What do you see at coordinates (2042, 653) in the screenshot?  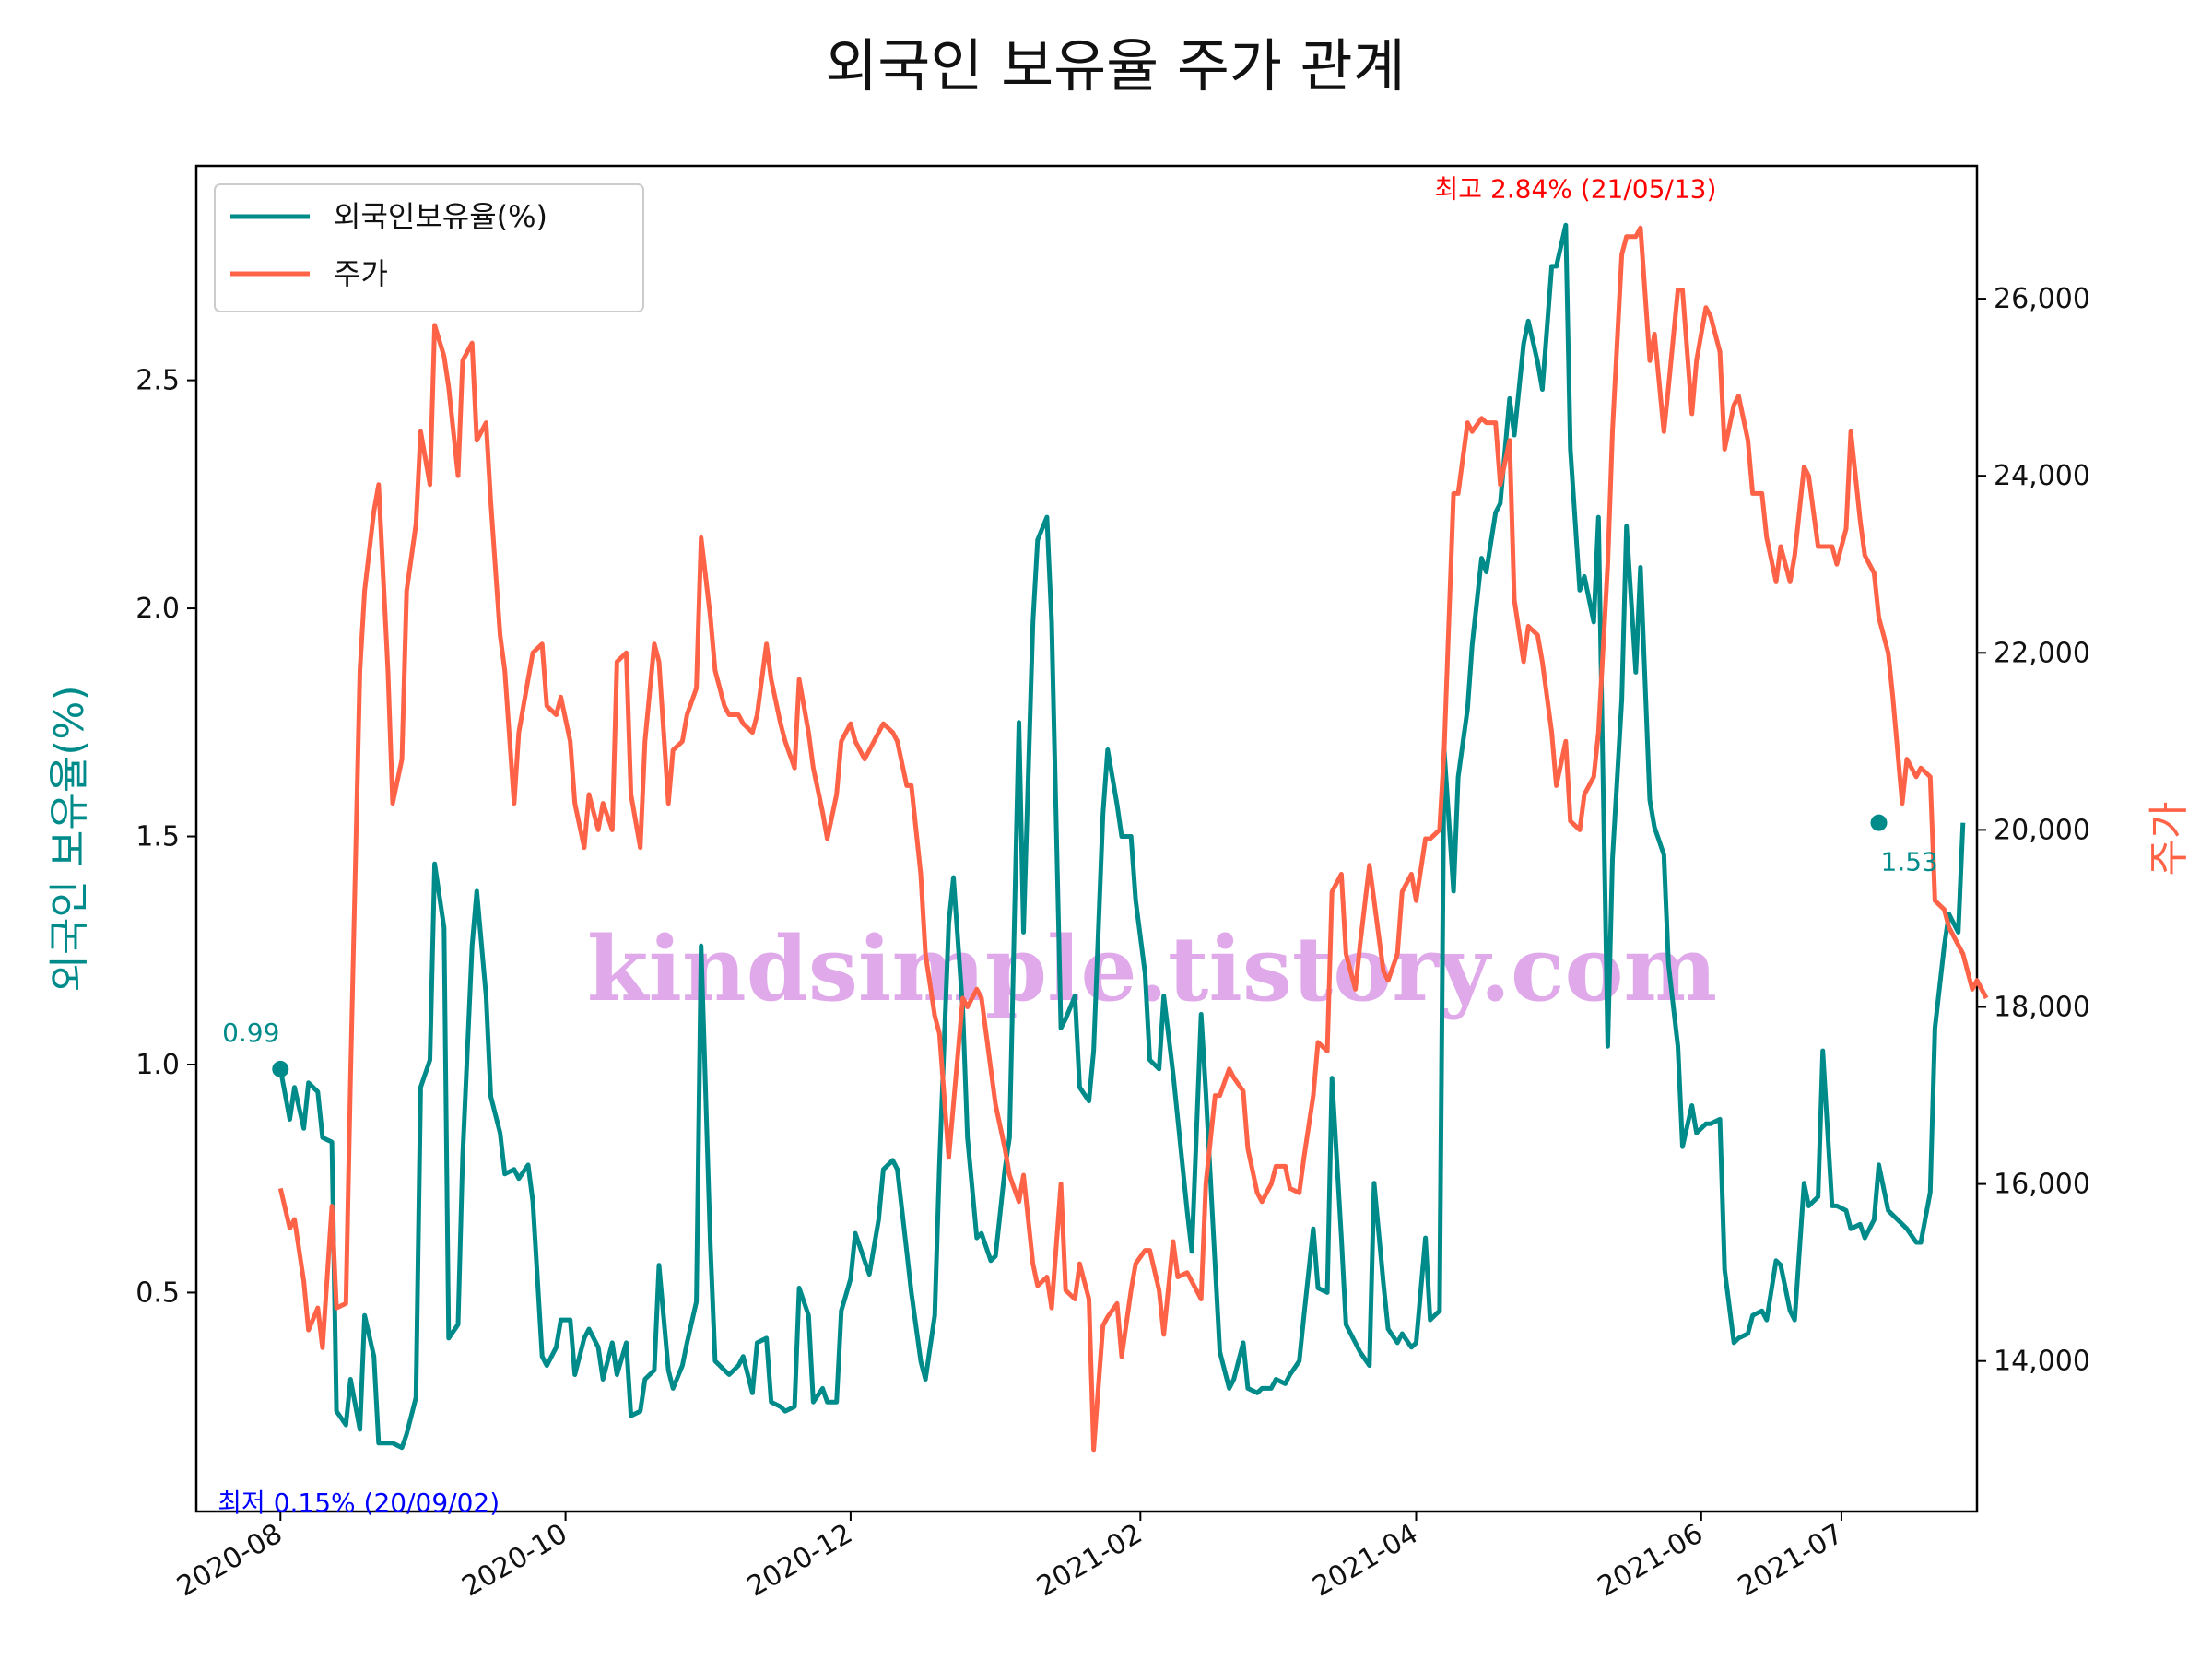 I see `y-right-tick-label: 22,000` at bounding box center [2042, 653].